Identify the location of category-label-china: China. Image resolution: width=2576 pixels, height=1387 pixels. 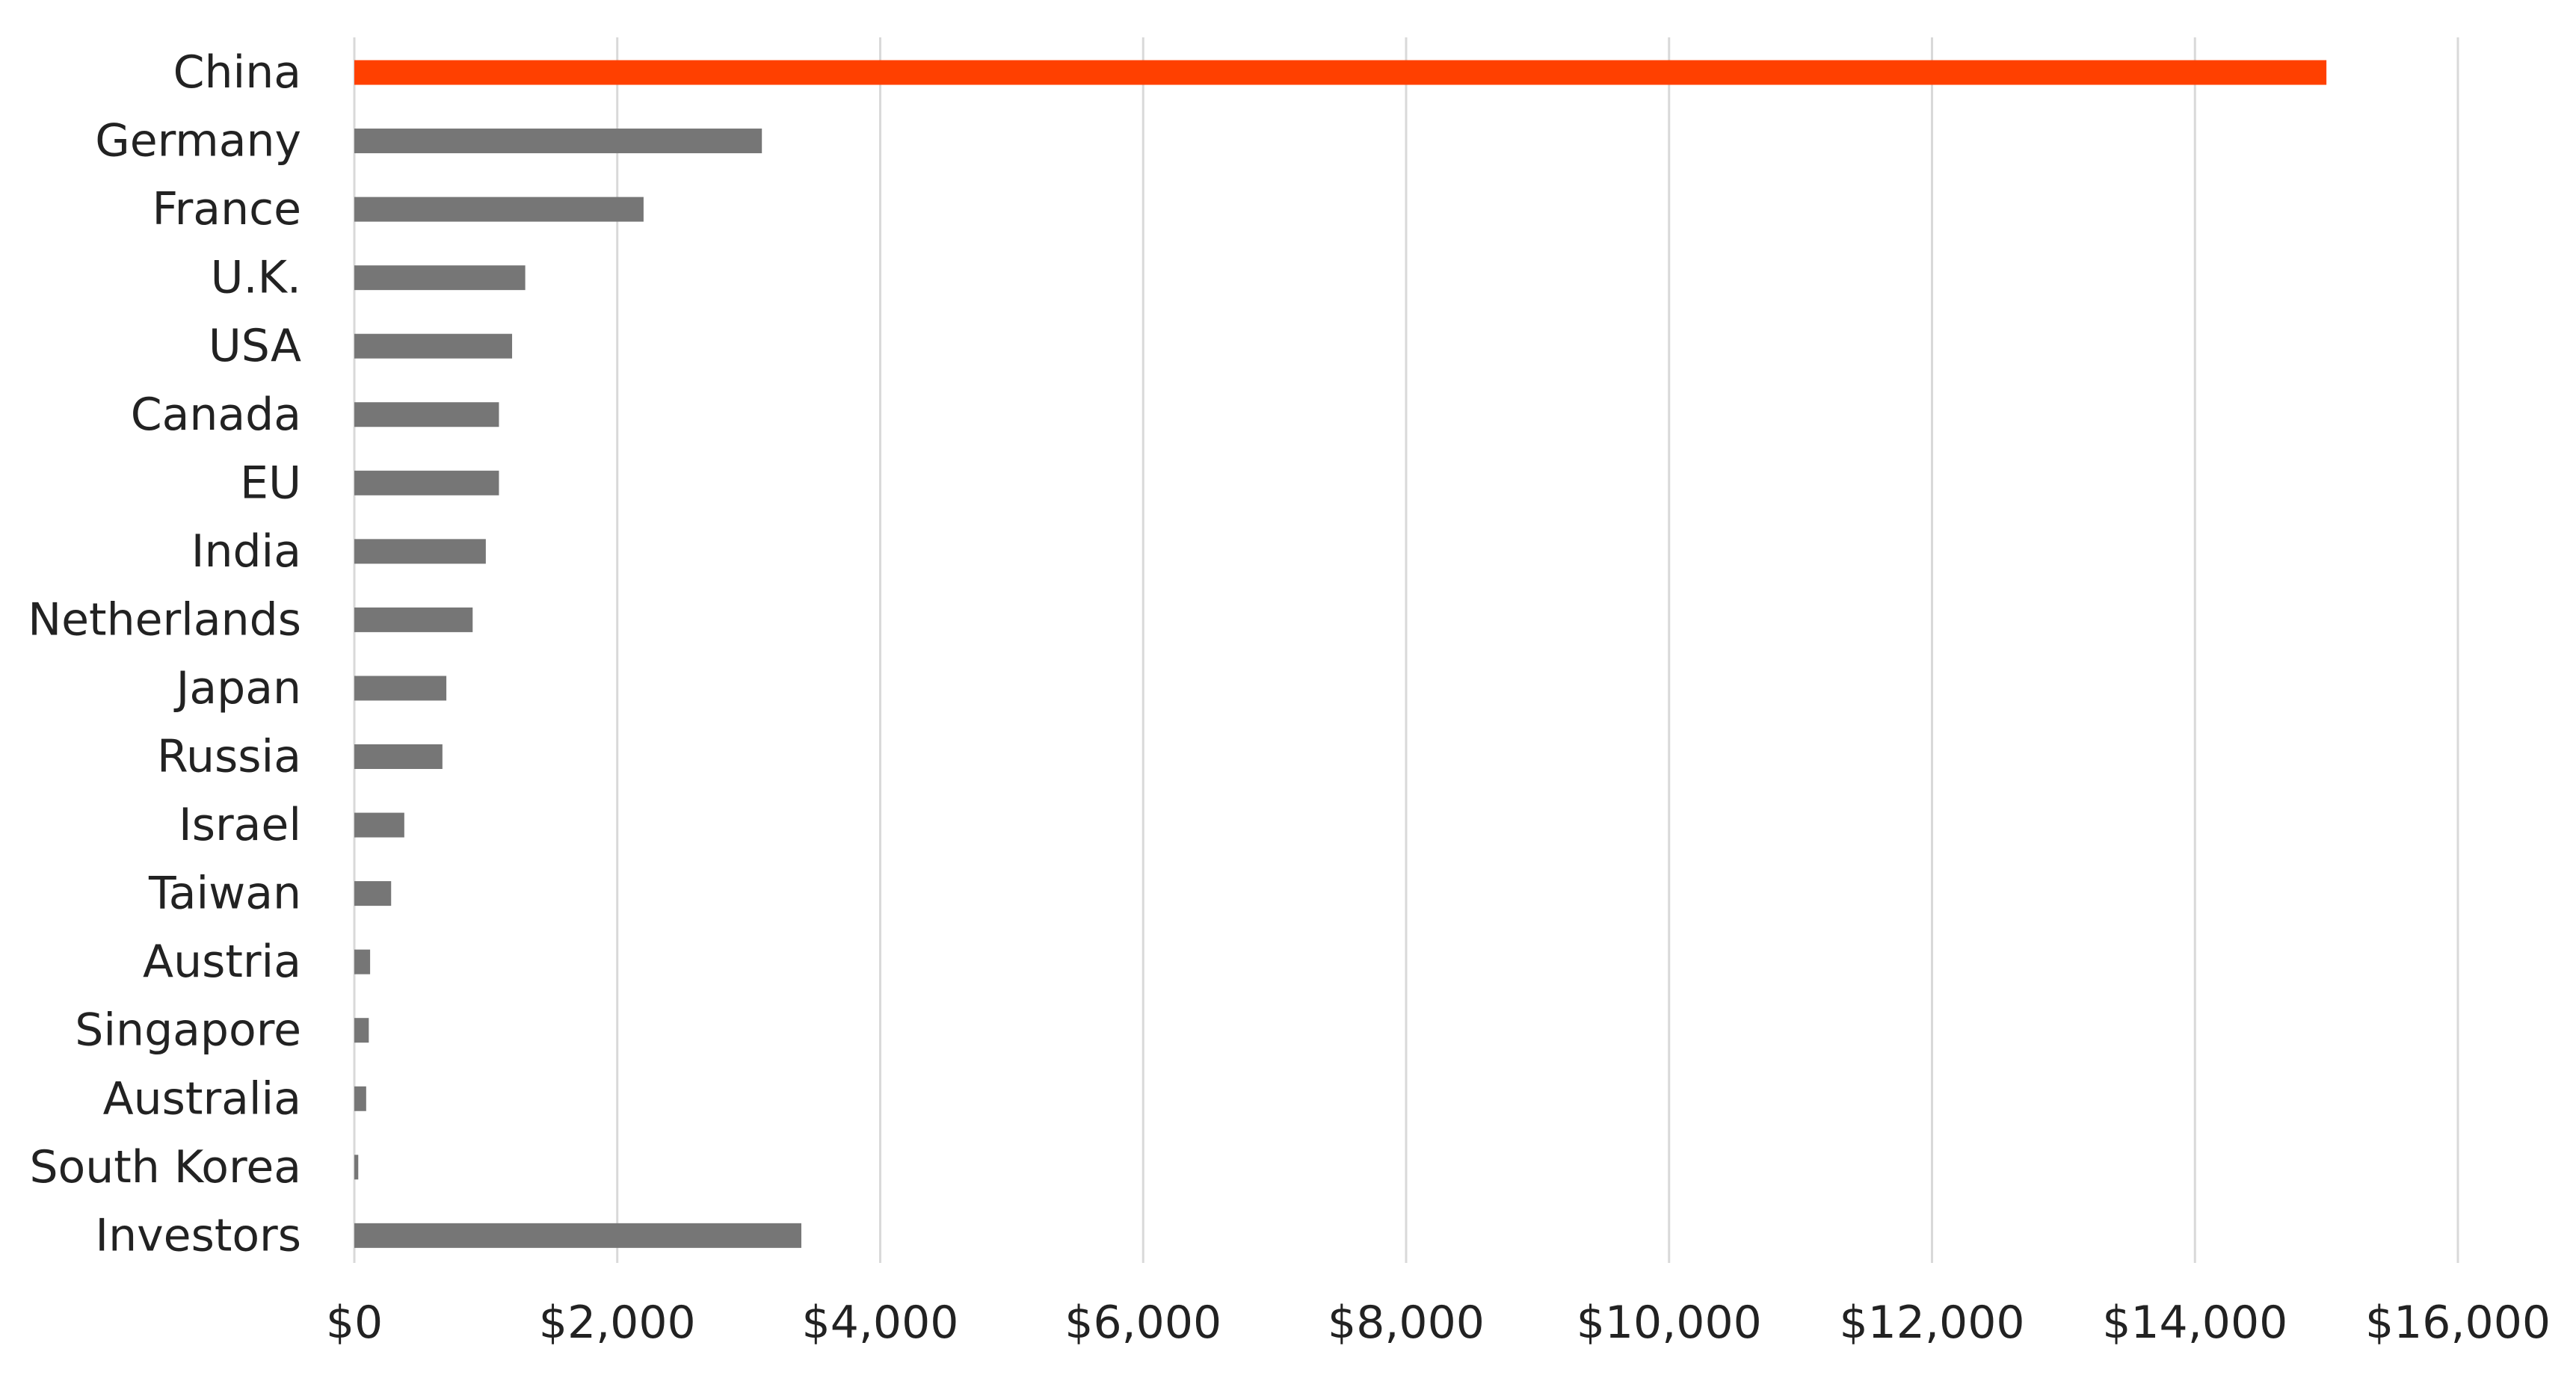
(237, 72).